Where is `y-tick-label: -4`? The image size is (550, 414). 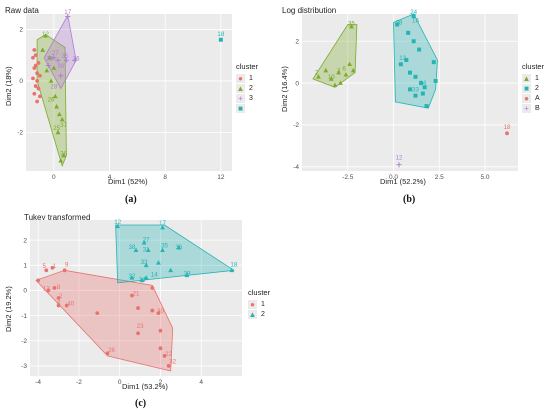
y-tick-label: -4 is located at coordinates (296, 167).